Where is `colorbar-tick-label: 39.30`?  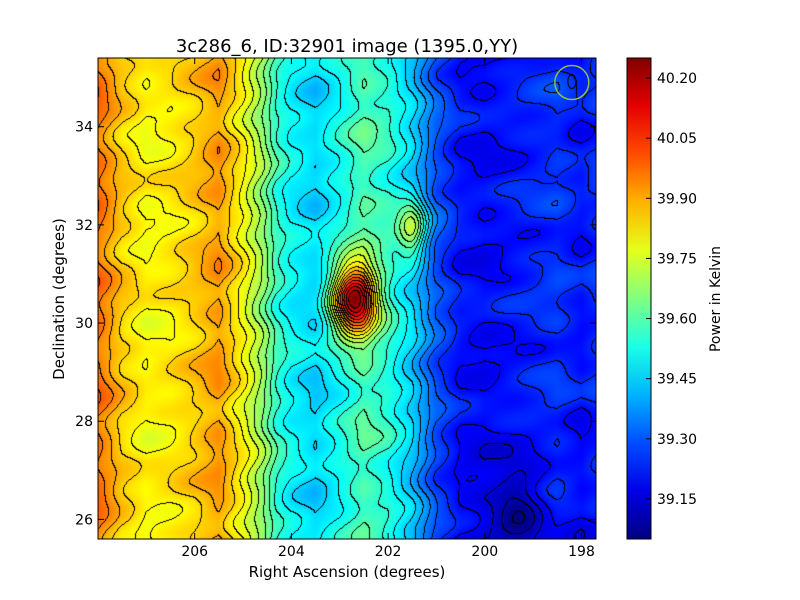
colorbar-tick-label: 39.30 is located at coordinates (677, 440).